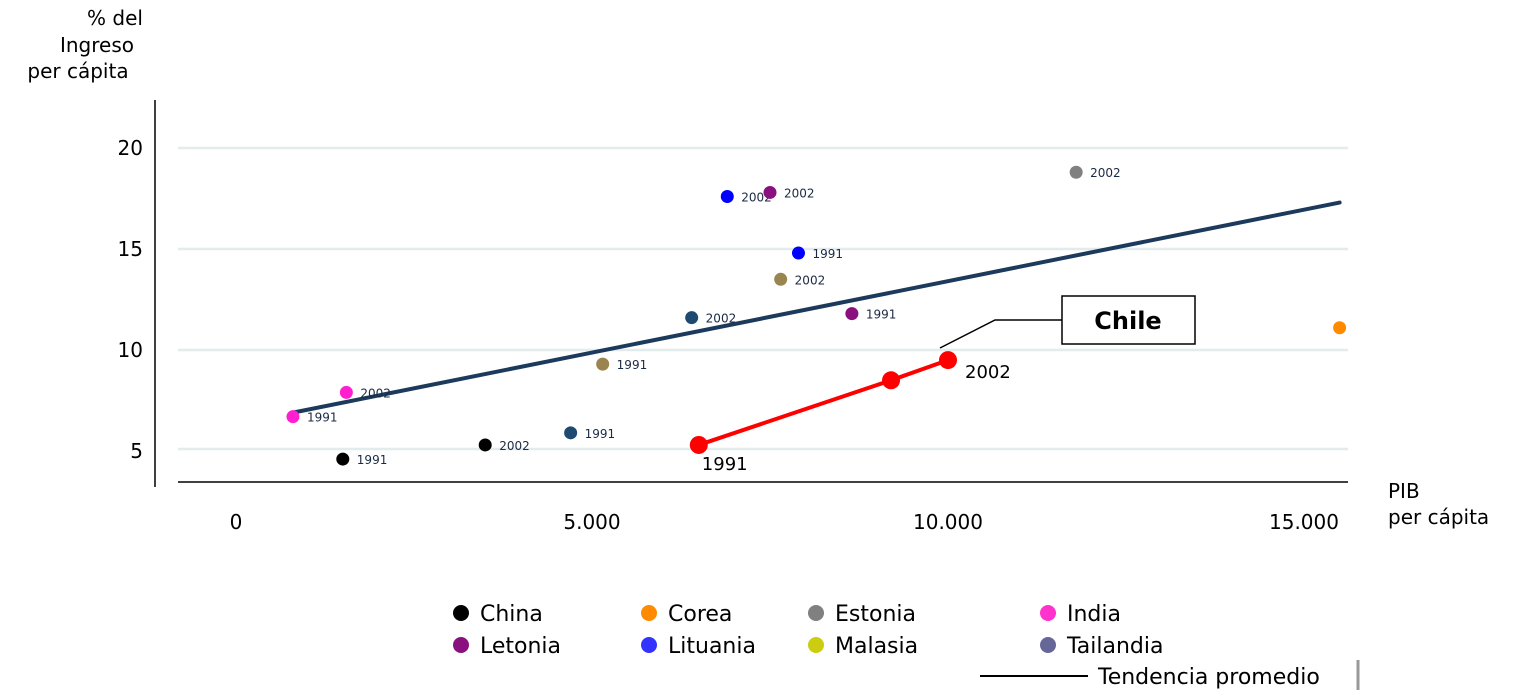 This screenshot has height=692, width=1527. Describe the element at coordinates (1208, 677) in the screenshot. I see `legend-label: Tendencia promedio` at that location.